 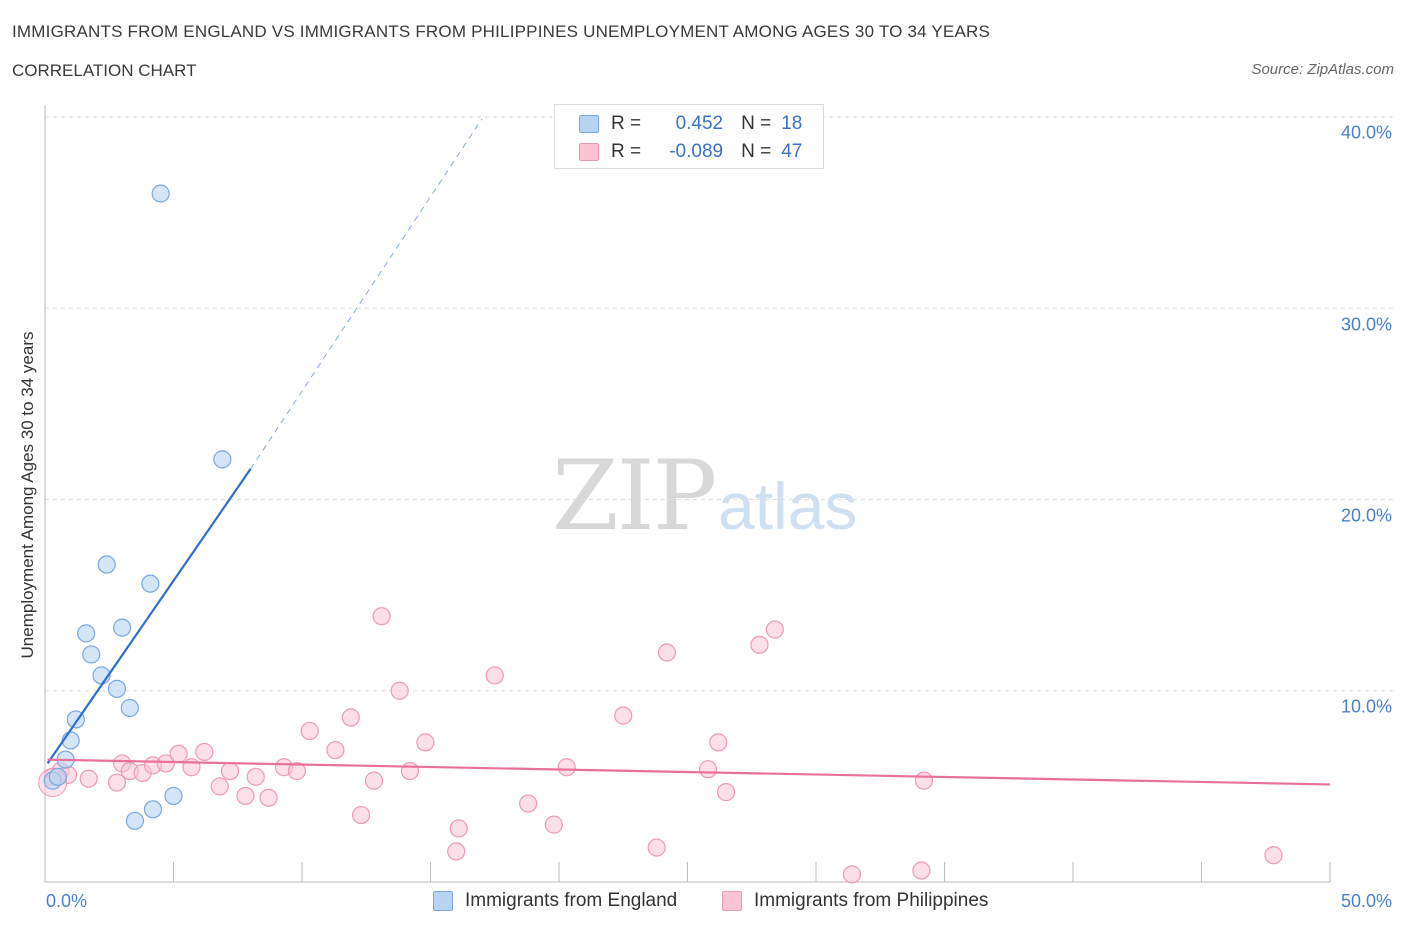 I want to click on watermark-atlas: atlas, so click(x=788, y=506).